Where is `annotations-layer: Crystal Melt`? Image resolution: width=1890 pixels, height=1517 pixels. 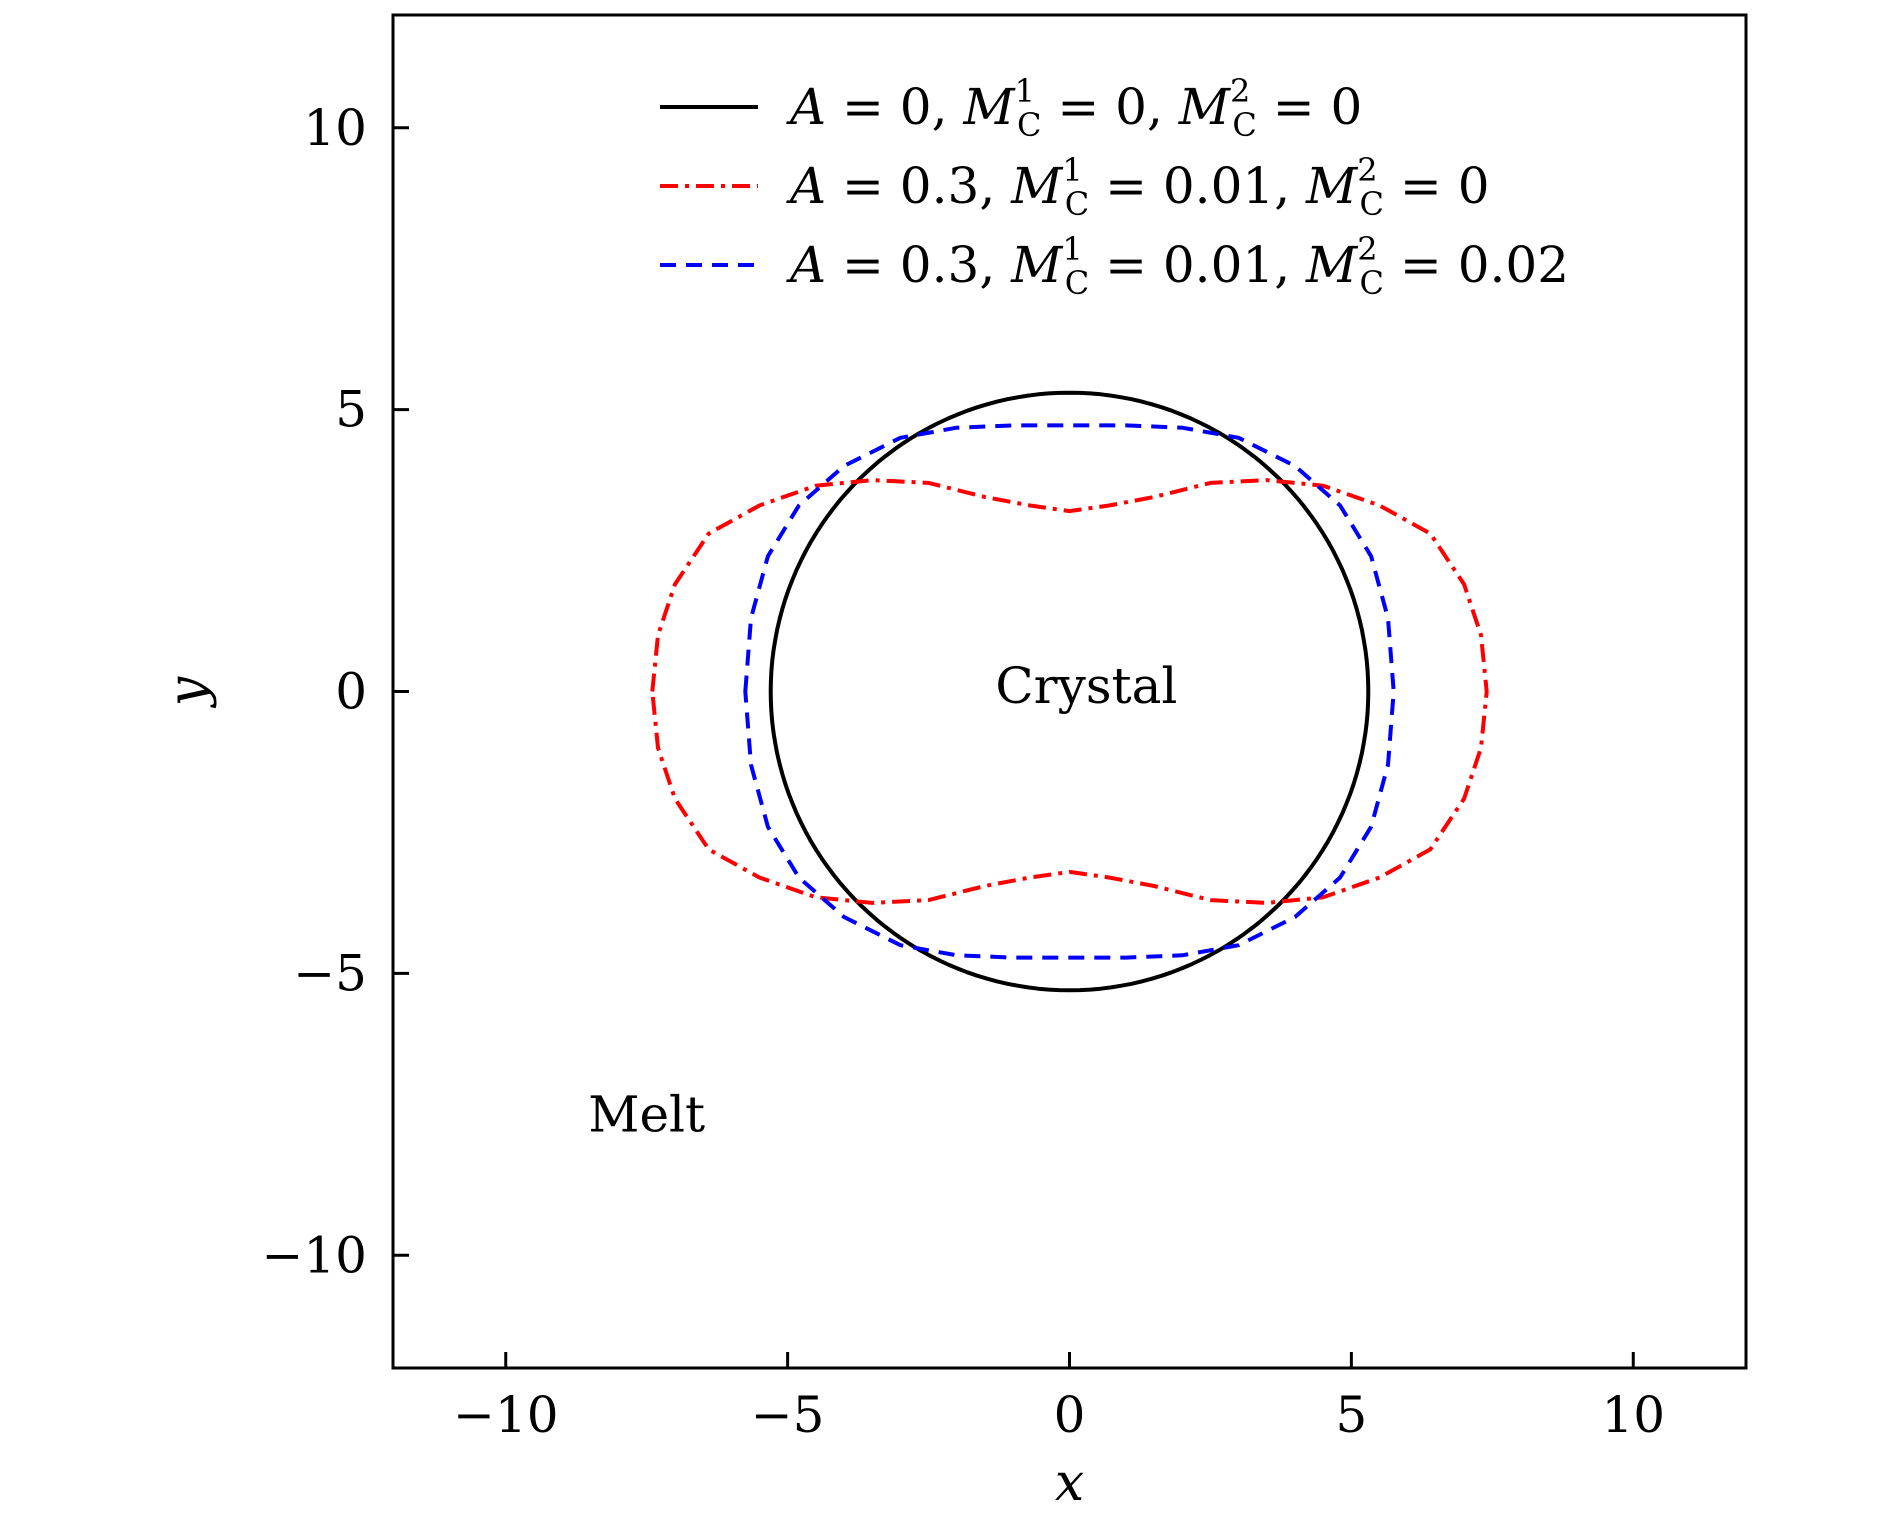
annotations-layer: Crystal Melt is located at coordinates (882, 900).